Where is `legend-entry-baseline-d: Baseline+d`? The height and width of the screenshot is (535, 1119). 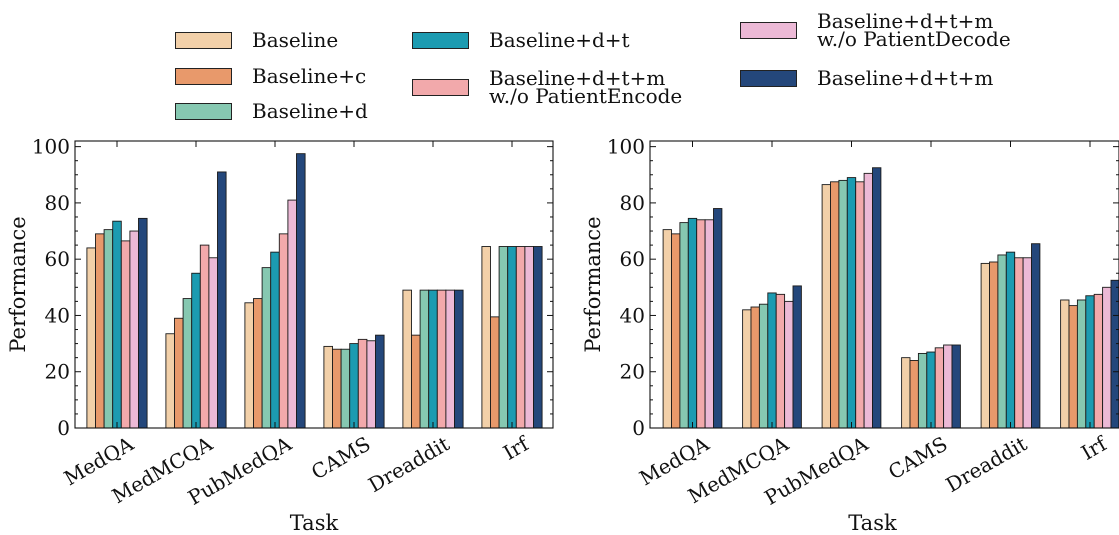 legend-entry-baseline-d: Baseline+d is located at coordinates (271, 111).